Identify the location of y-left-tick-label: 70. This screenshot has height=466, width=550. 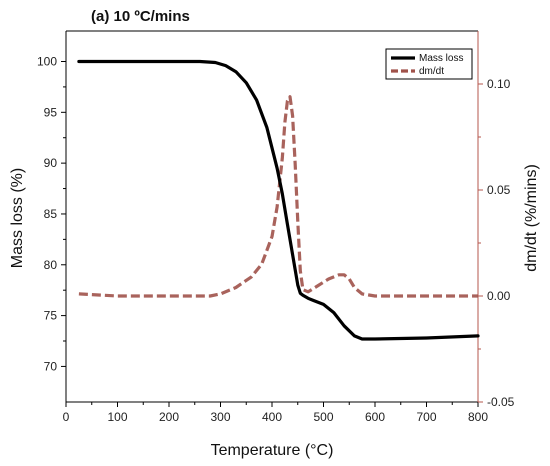
(51, 366).